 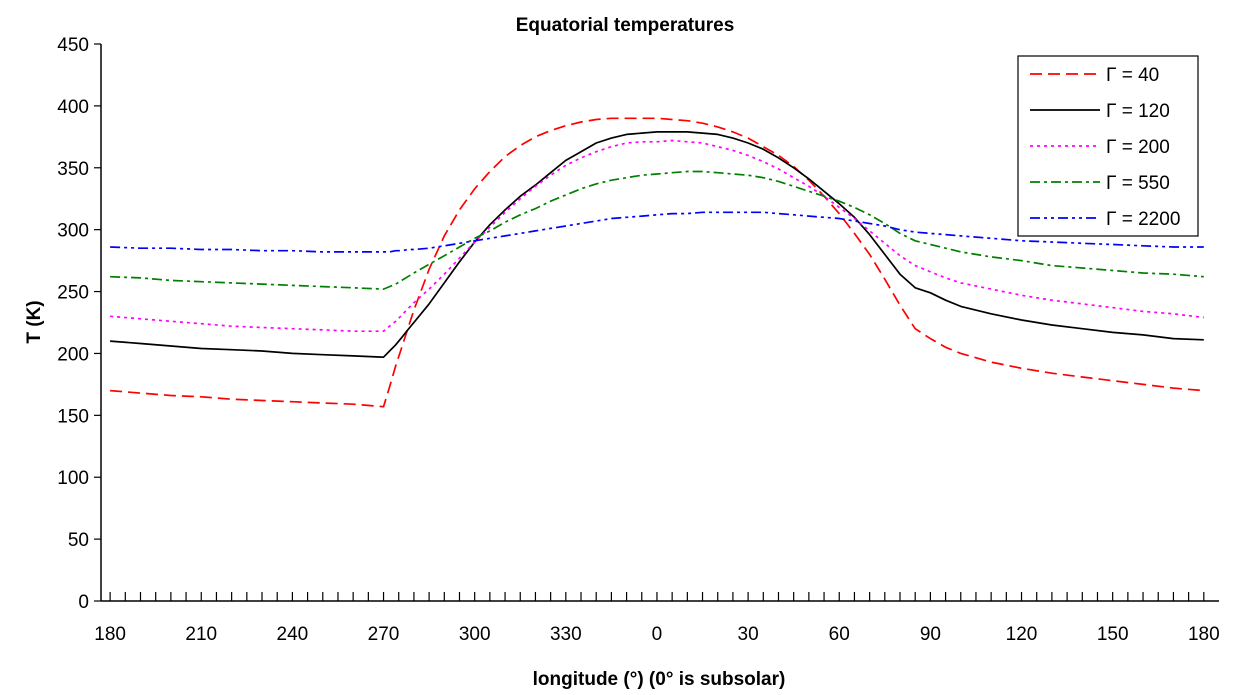 I want to click on x-axis: 180 210 240 270 300 330 0 30 60 90 120 150 180, so click(x=657, y=618).